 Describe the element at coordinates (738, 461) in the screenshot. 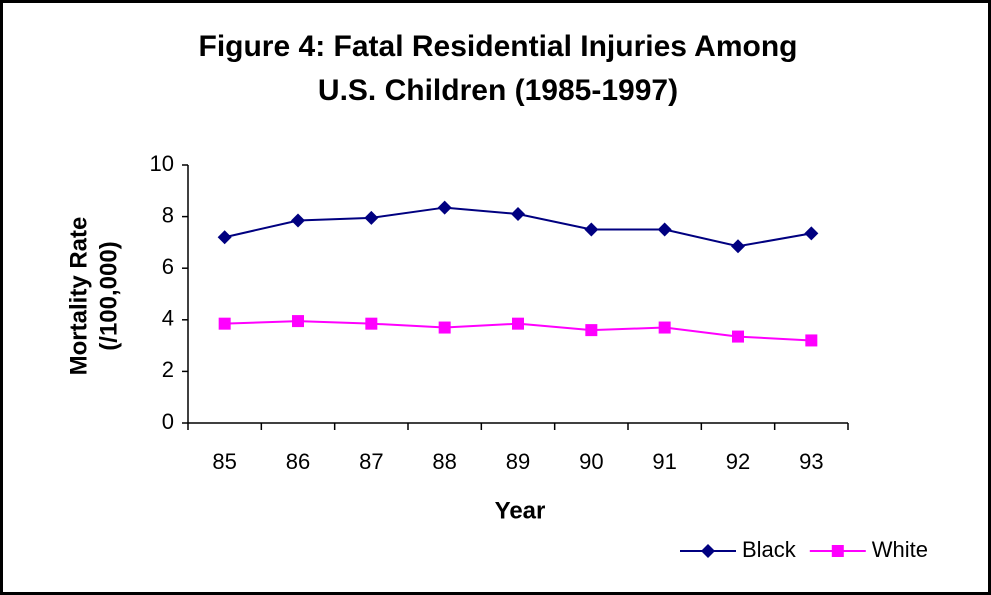

I see `x-tick-label: 92` at that location.